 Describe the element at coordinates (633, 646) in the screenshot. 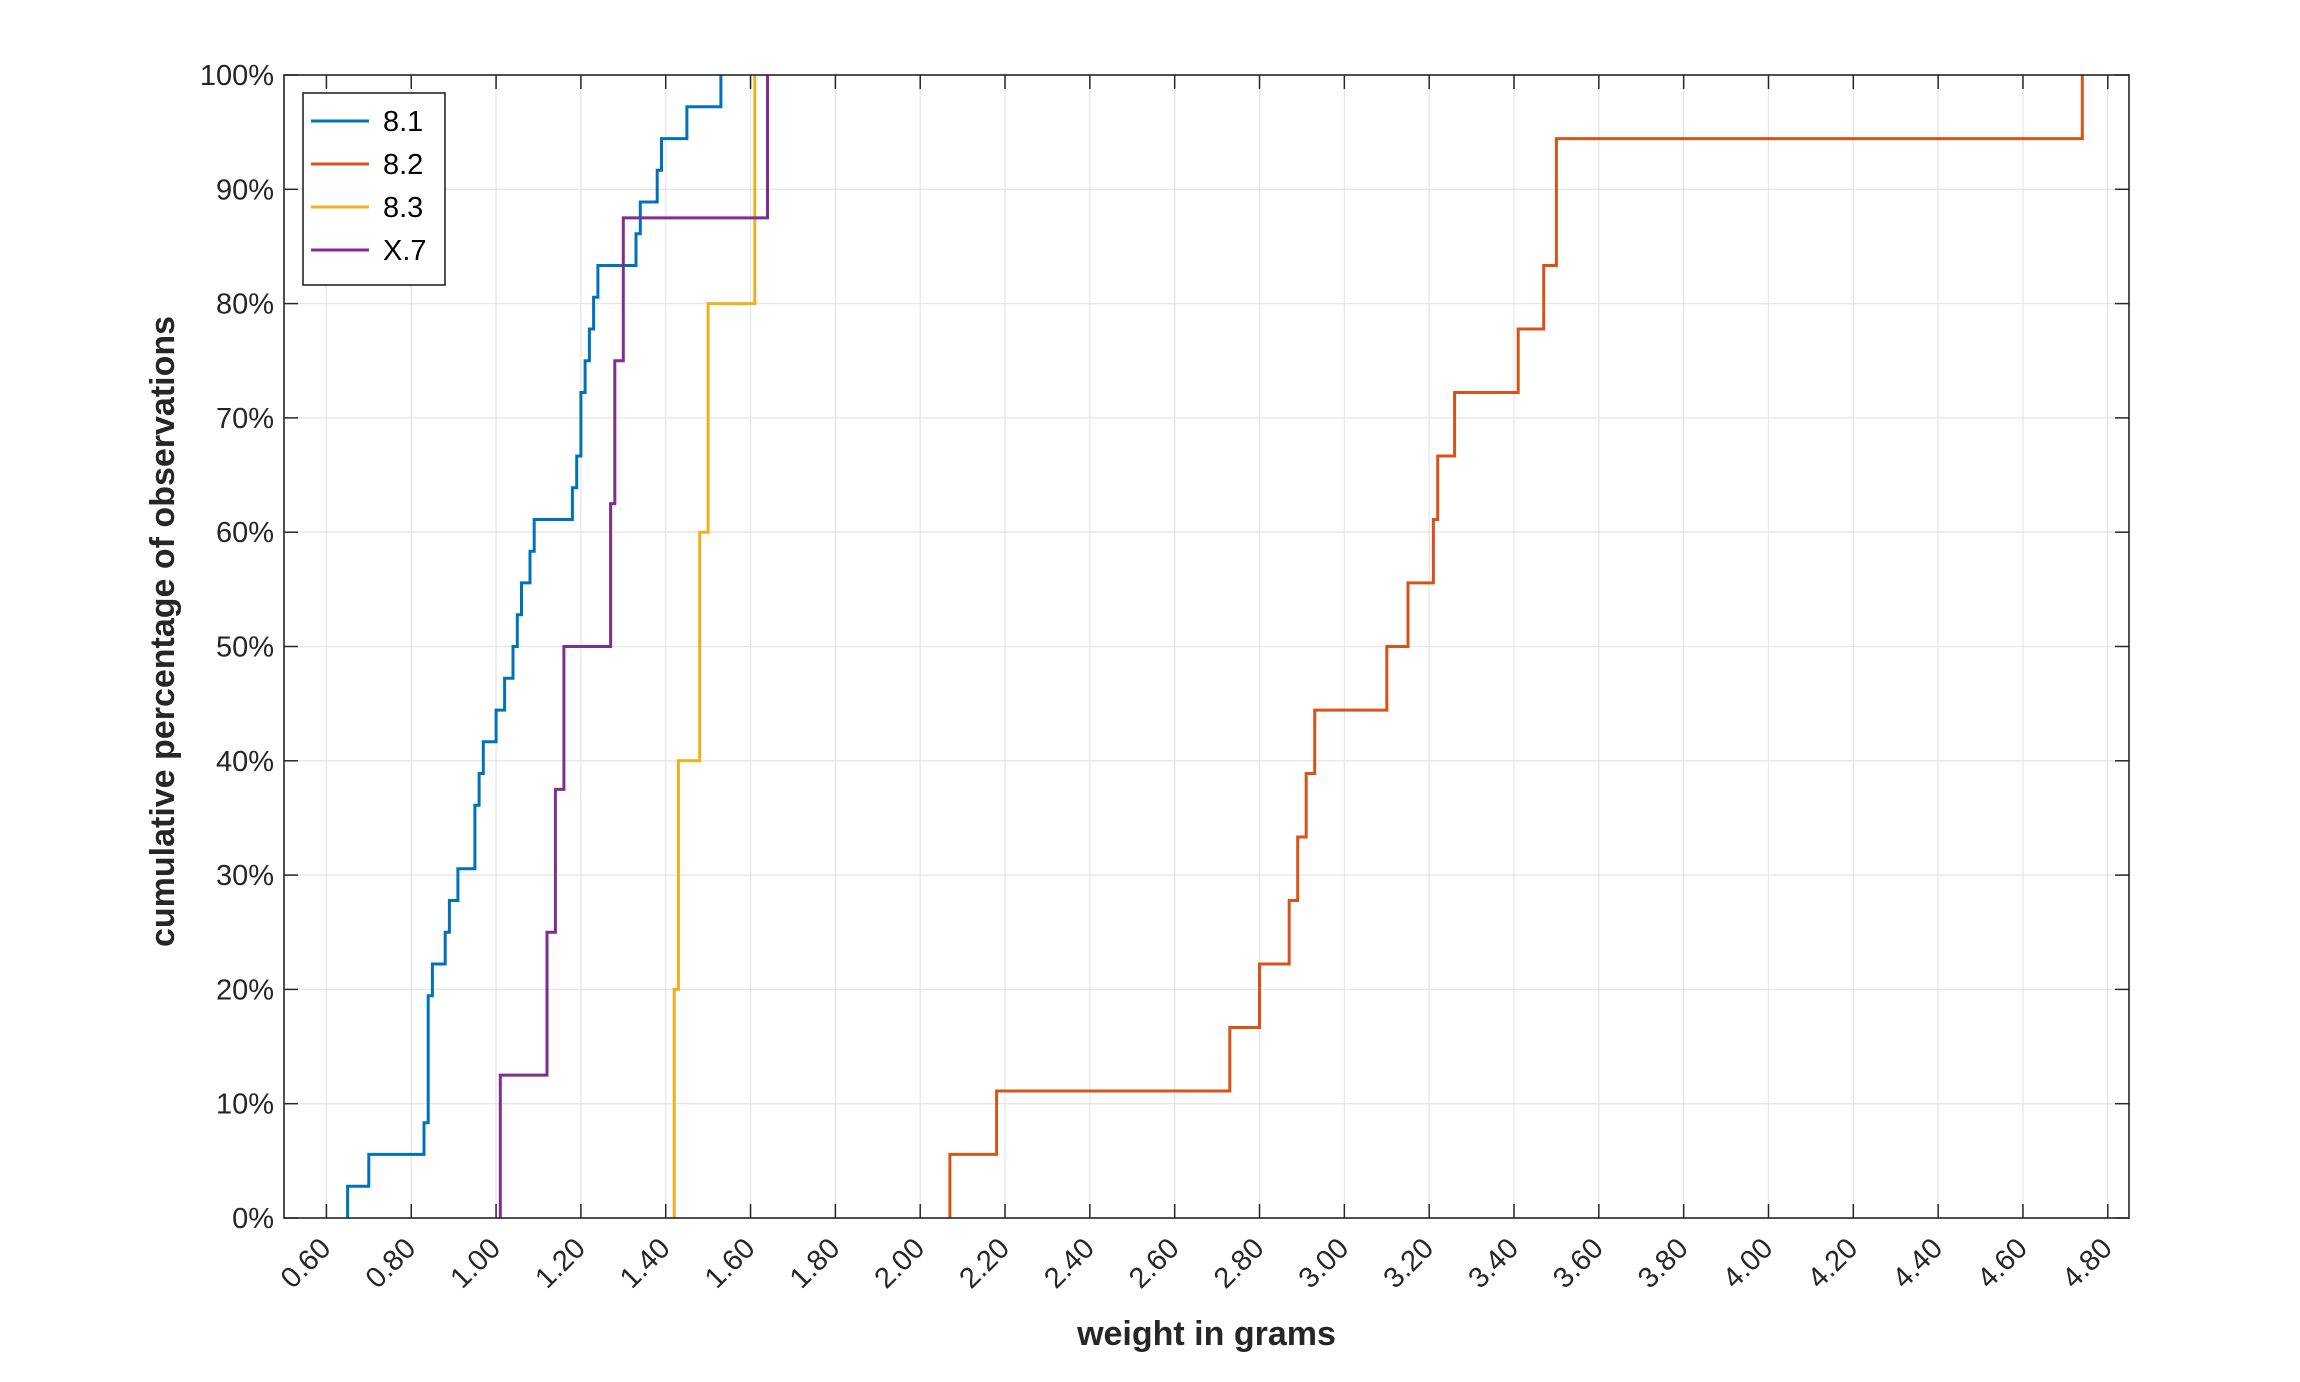

I see `series-line-X.7` at that location.